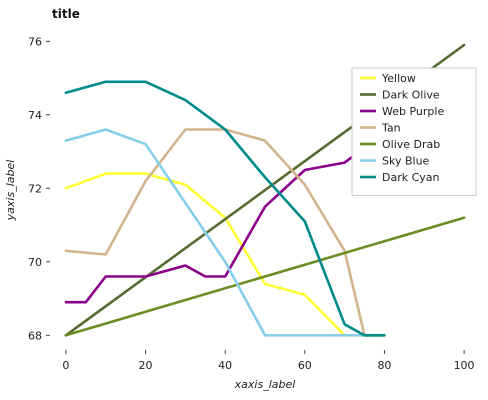 Image resolution: width=488 pixels, height=400 pixels. What do you see at coordinates (146, 365) in the screenshot?
I see `x-tick-label-1: 20` at bounding box center [146, 365].